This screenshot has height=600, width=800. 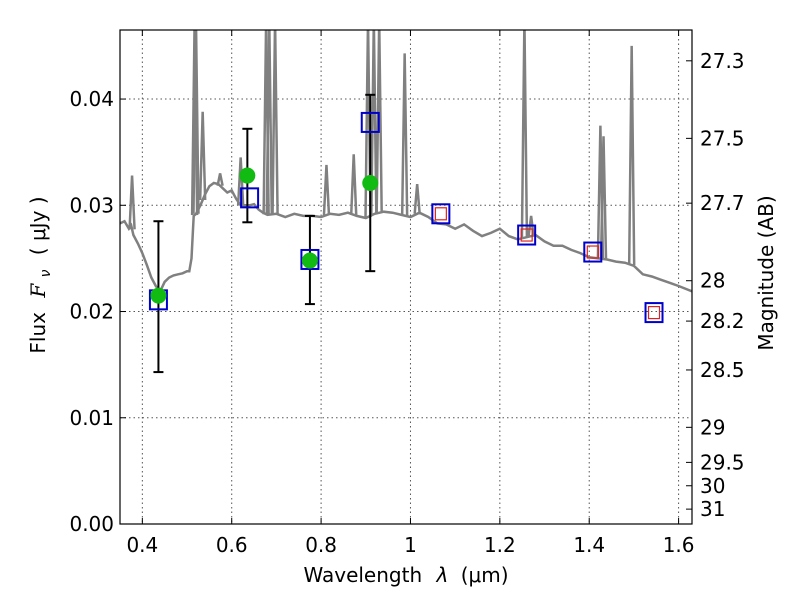 What do you see at coordinates (91, 524) in the screenshot?
I see `y-tick-label: 0.00` at bounding box center [91, 524].